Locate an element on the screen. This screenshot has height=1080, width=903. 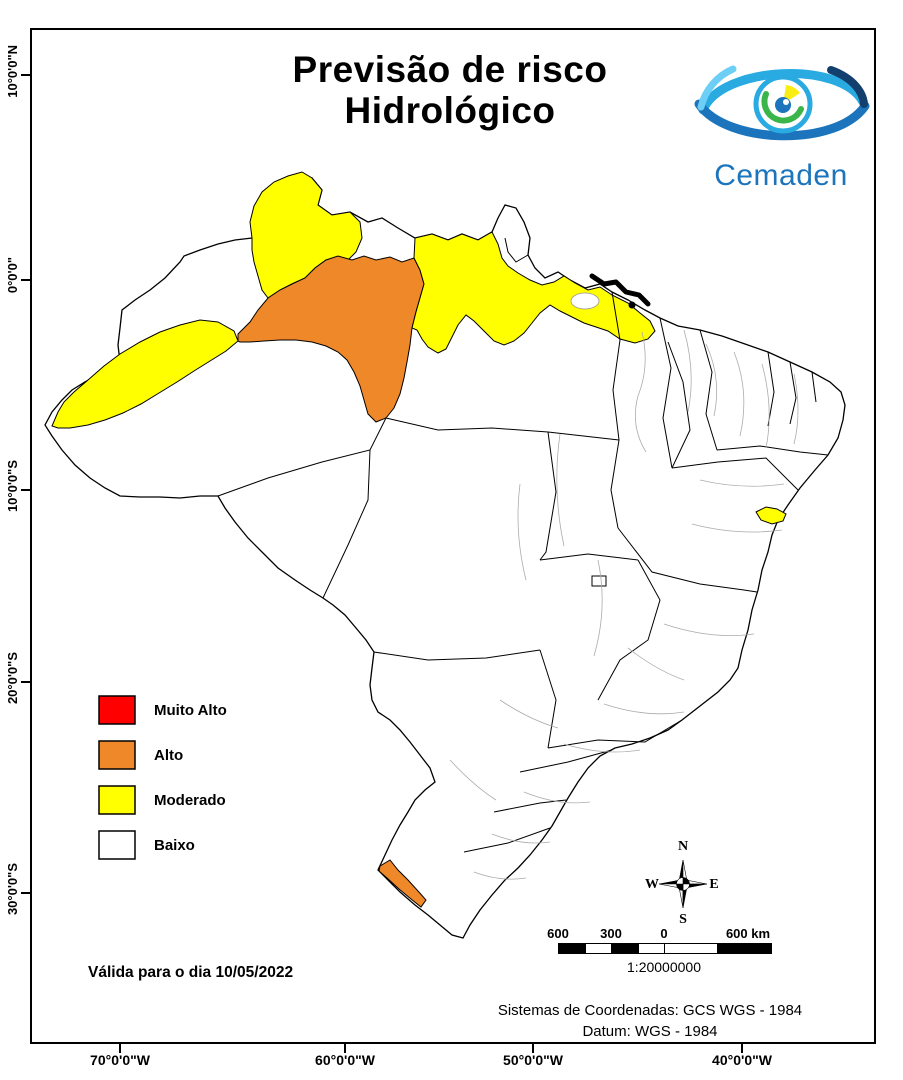
compass-star is located at coordinates (683, 884).